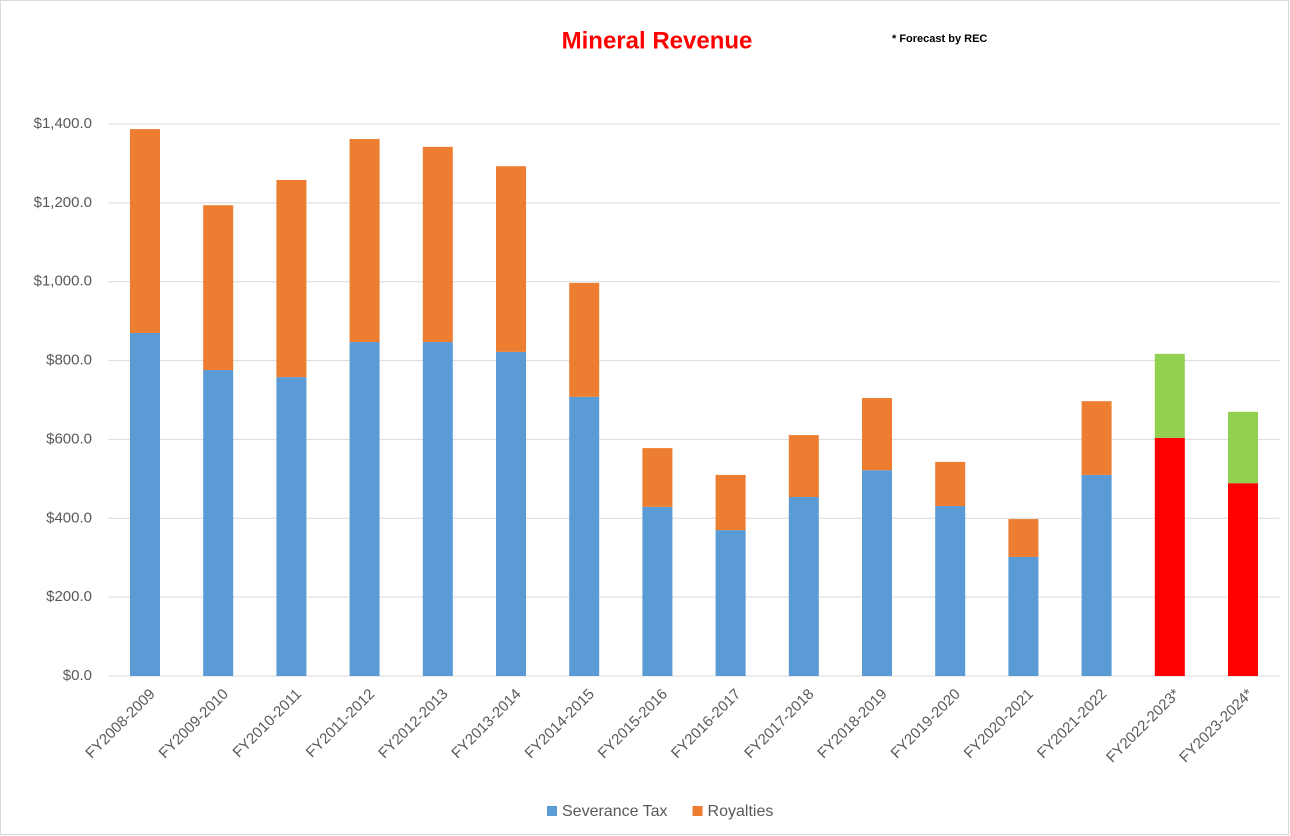 The image size is (1290, 836). I want to click on chart-title: Mineral Revenue, so click(657, 40).